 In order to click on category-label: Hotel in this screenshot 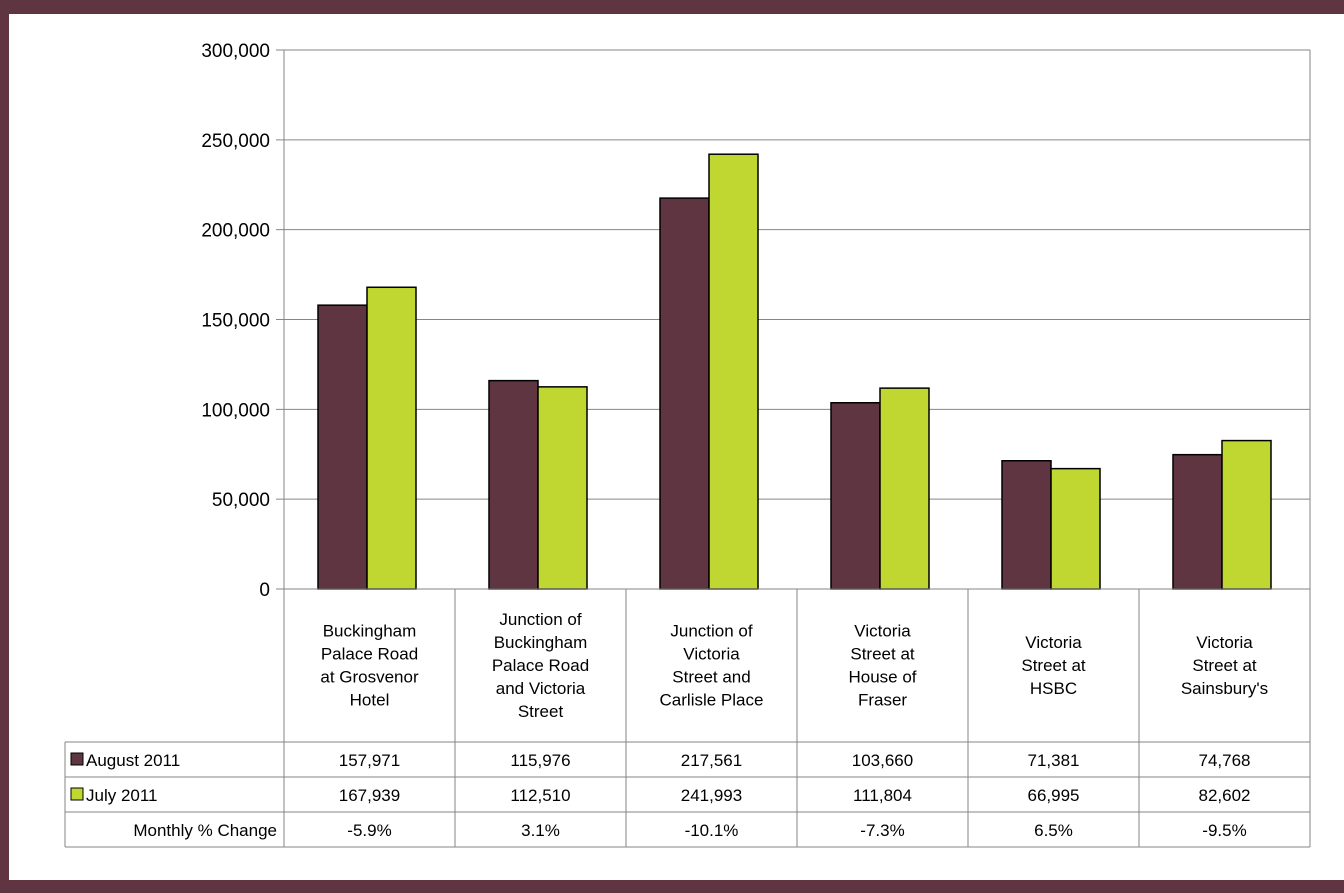, I will do `click(370, 700)`.